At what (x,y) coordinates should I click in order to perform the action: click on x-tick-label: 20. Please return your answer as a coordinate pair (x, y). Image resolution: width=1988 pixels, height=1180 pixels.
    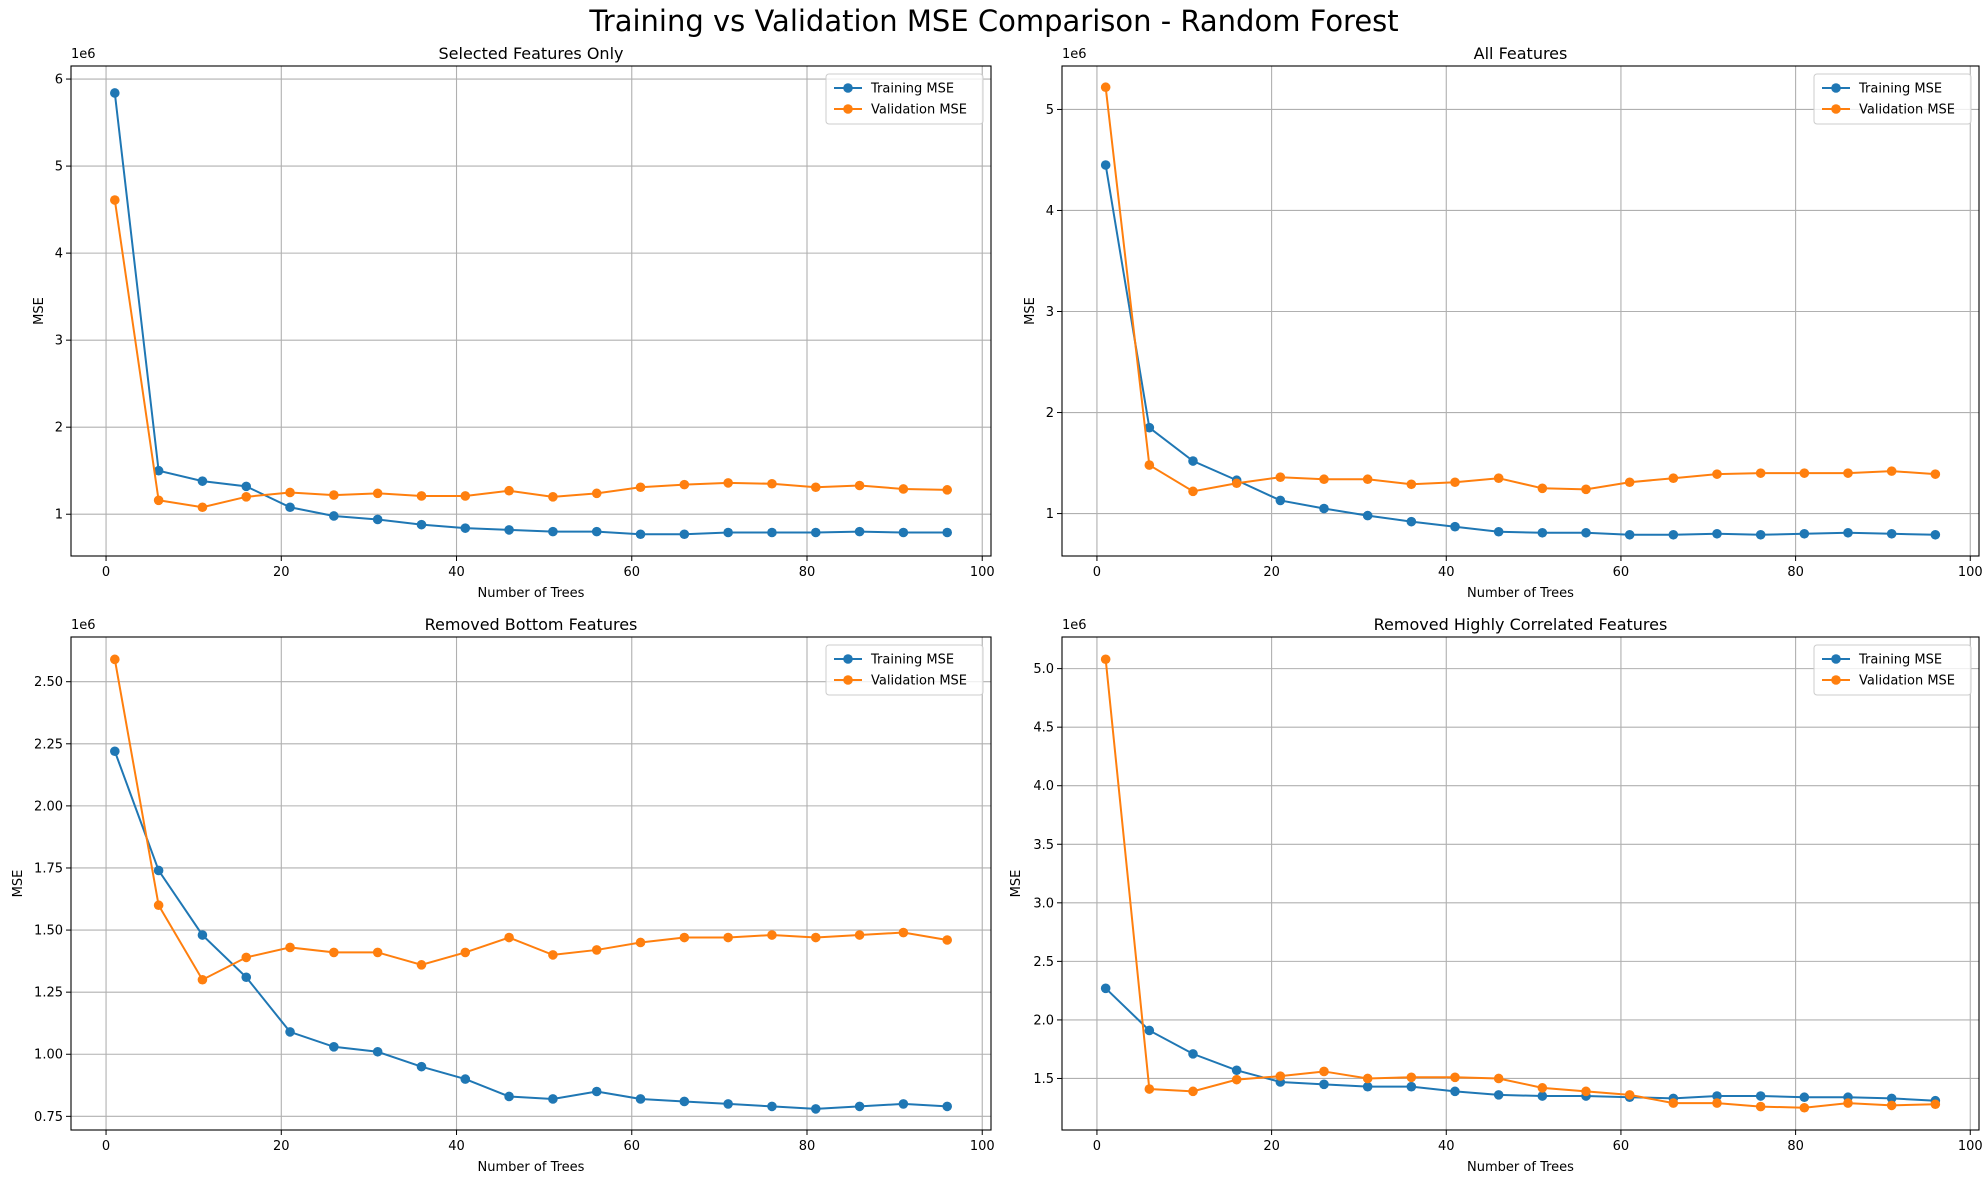
    Looking at the image, I should click on (281, 1146).